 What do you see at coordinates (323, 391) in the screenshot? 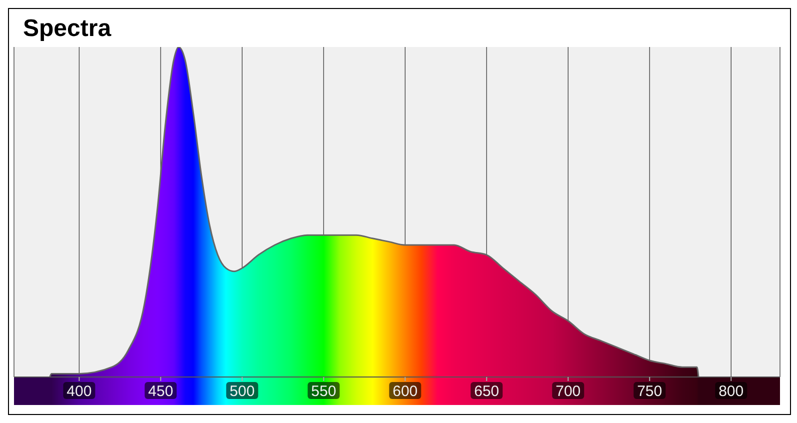
I see `x-tick-label: 550` at bounding box center [323, 391].